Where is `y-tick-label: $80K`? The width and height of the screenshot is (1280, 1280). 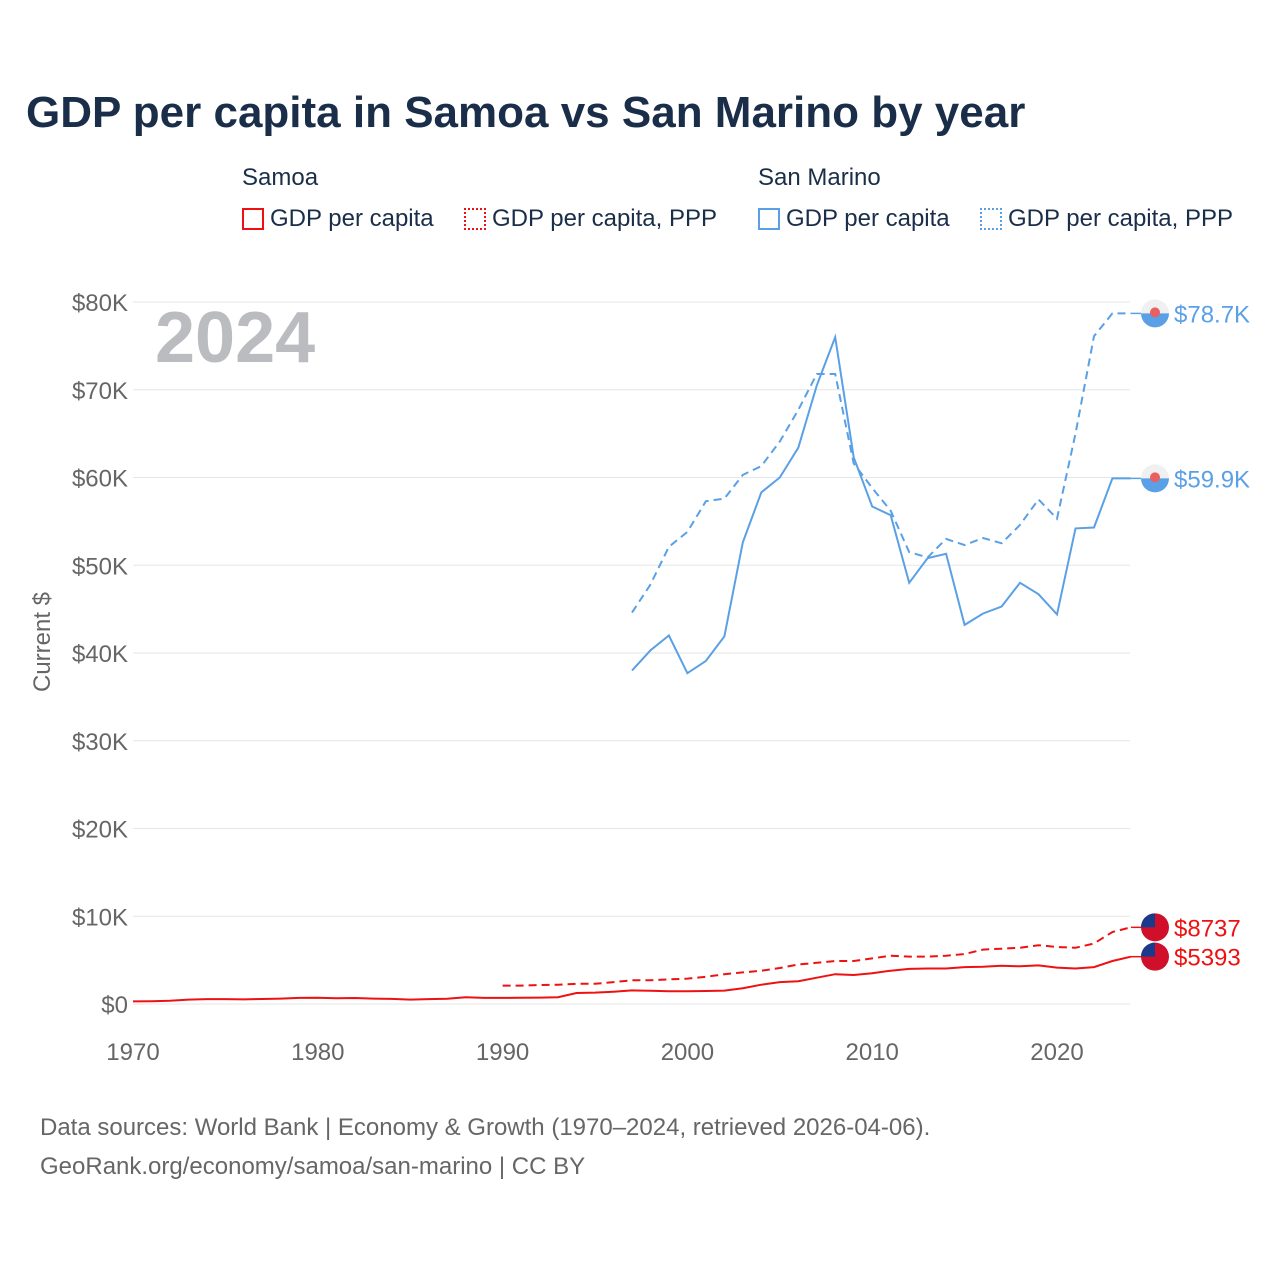 y-tick-label: $80K is located at coordinates (100, 303).